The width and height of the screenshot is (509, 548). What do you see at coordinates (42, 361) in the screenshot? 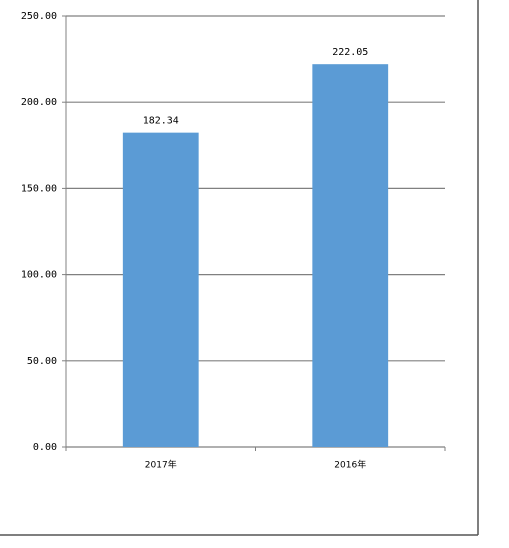
I see `y-tick-label: 50.00` at bounding box center [42, 361].